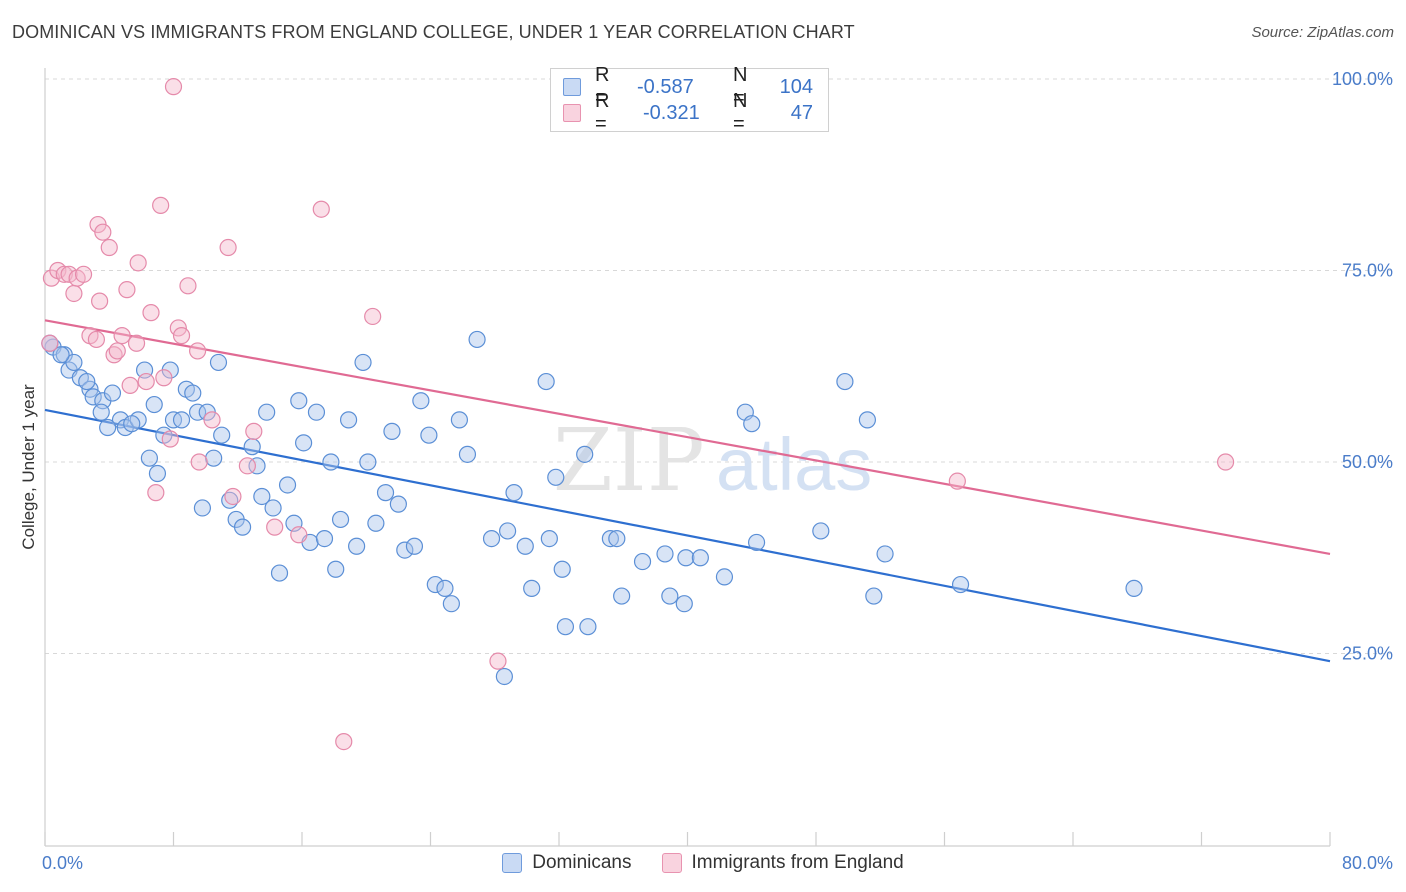 Image resolution: width=1406 pixels, height=892 pixels. I want to click on legend-item-dominicans: Dominicans, so click(567, 863).